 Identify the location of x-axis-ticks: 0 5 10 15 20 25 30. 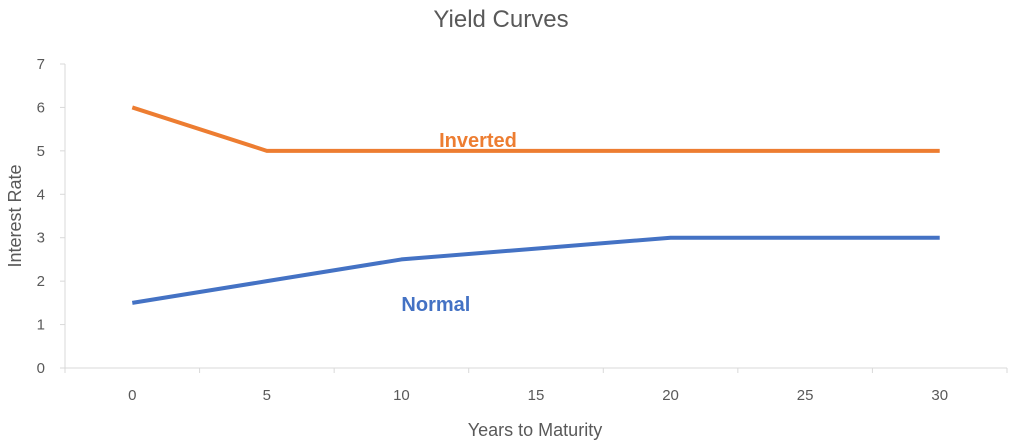
(536, 386).